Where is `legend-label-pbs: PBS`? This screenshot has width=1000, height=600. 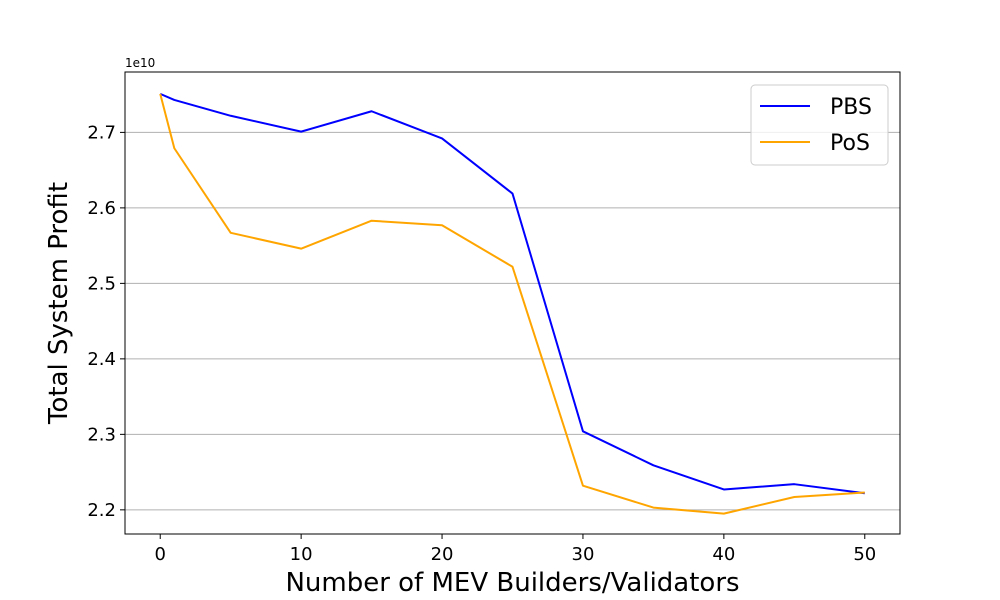
legend-label-pbs: PBS is located at coordinates (851, 107).